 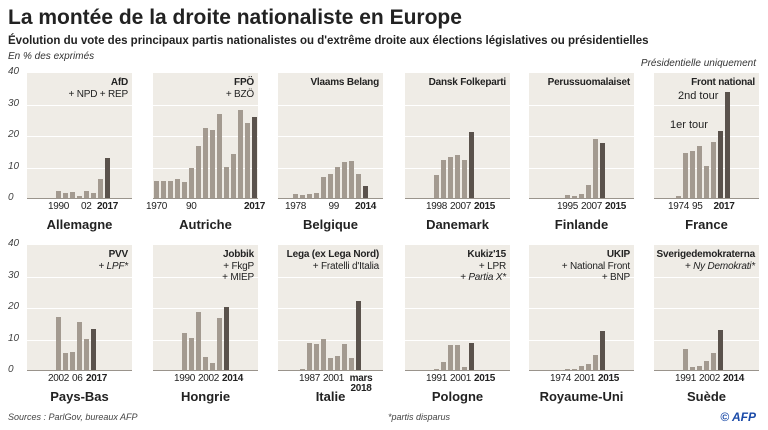 What do you see at coordinates (592, 206) in the screenshot?
I see `x-tick-label: 2007` at bounding box center [592, 206].